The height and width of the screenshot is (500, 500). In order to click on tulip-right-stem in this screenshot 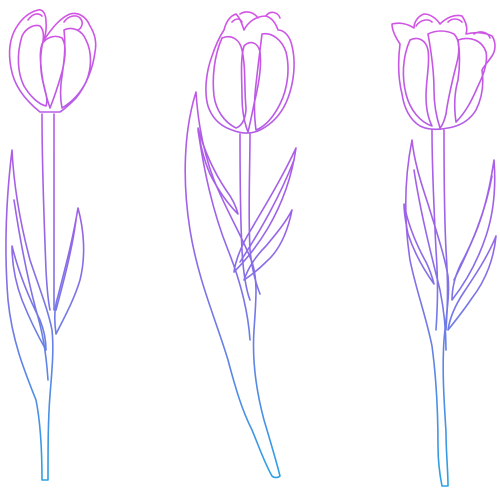, I will do `click(440, 230)`.